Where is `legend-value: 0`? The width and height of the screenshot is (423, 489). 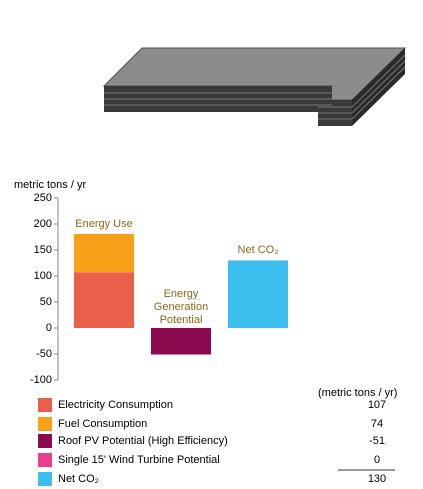
legend-value: 0 is located at coordinates (377, 460).